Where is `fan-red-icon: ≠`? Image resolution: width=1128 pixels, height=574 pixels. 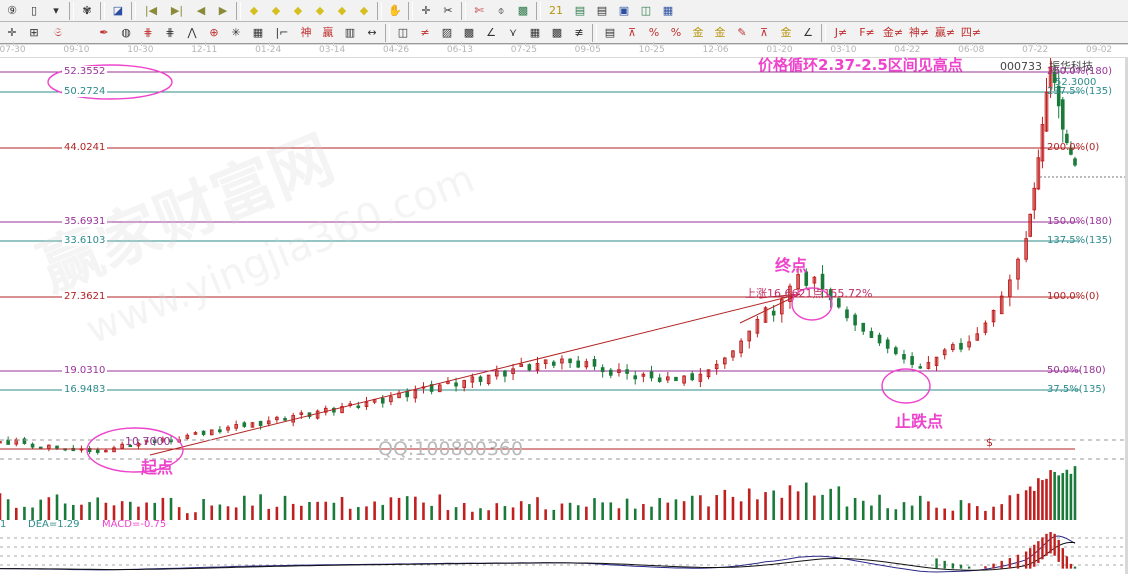
fan-red-icon: ≠ is located at coordinates (425, 32).